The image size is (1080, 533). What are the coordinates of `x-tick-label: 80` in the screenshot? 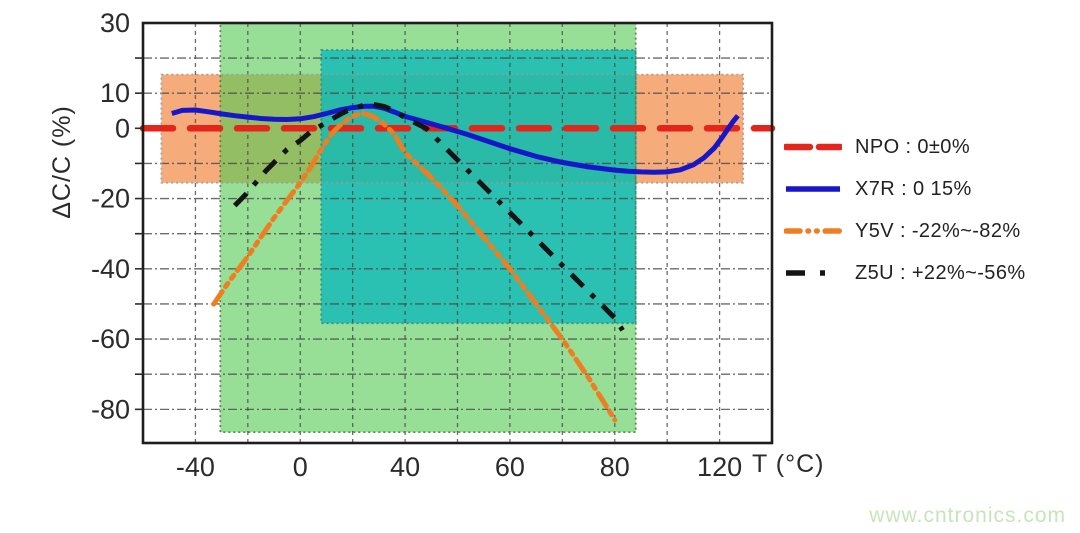 It's located at (615, 467).